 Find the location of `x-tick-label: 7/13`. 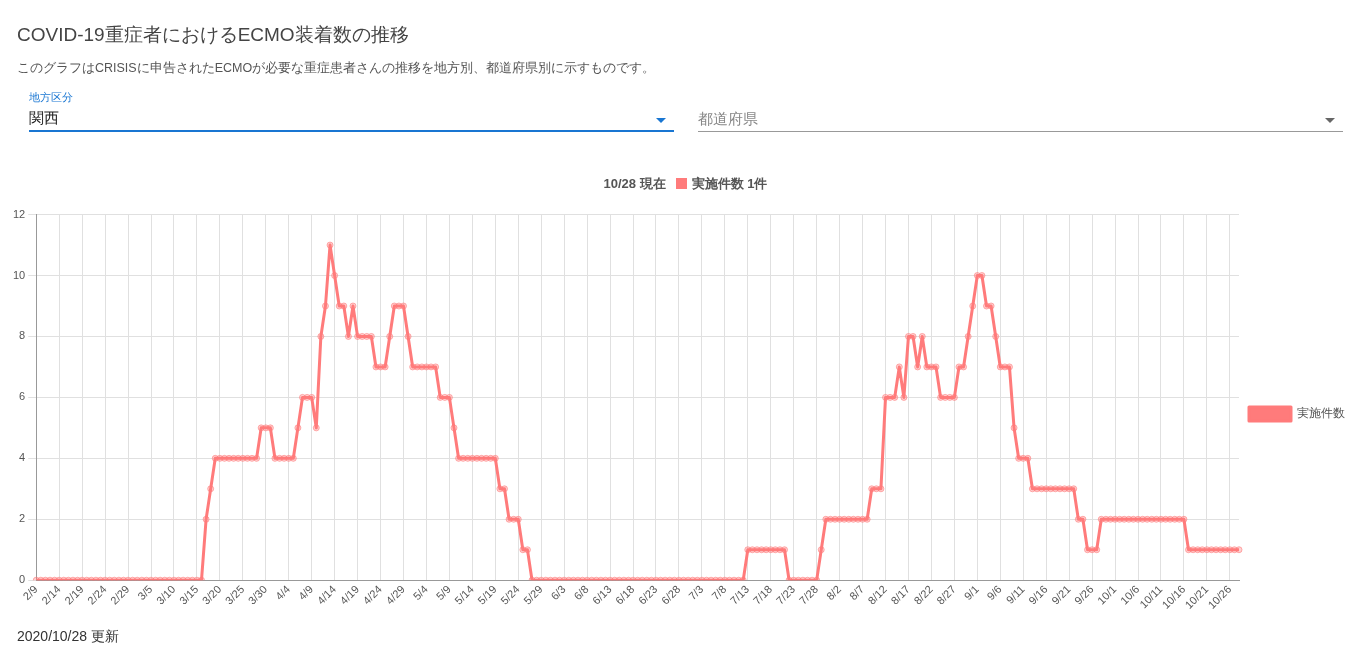

x-tick-label: 7/13 is located at coordinates (739, 594).